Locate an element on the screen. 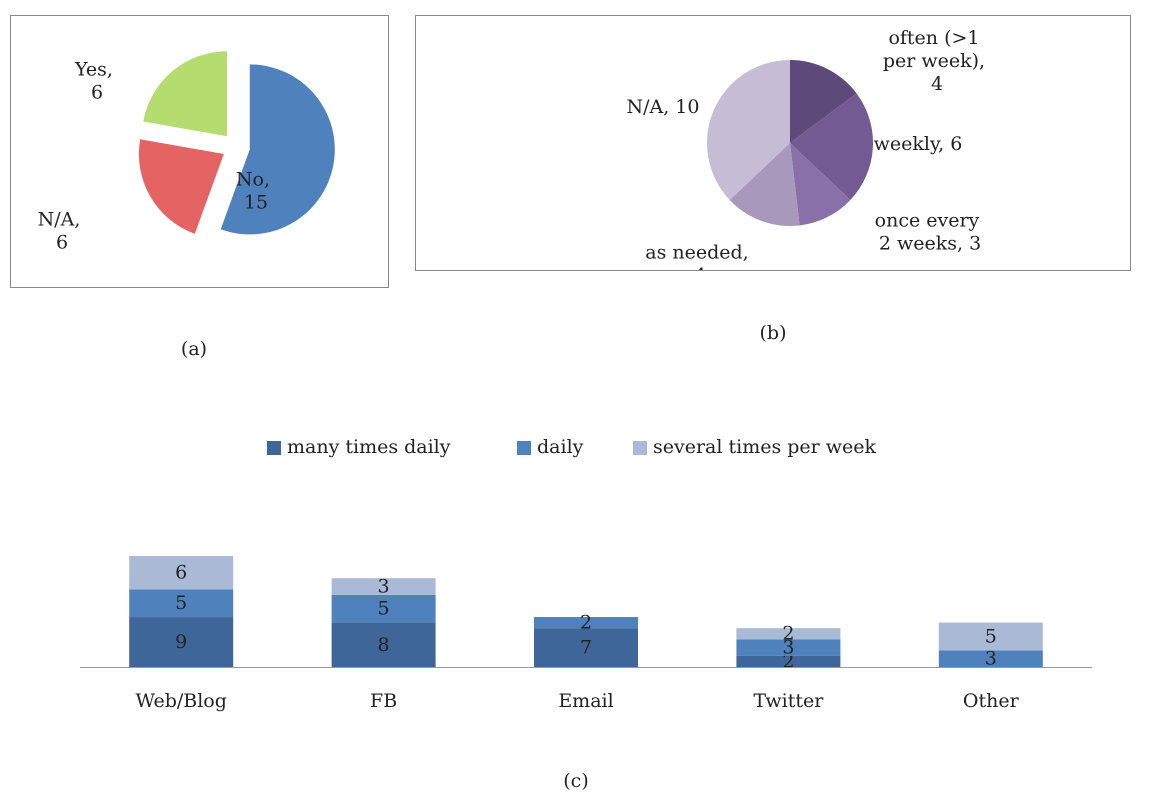 The image size is (1152, 801). panel-a-frame is located at coordinates (199, 151).